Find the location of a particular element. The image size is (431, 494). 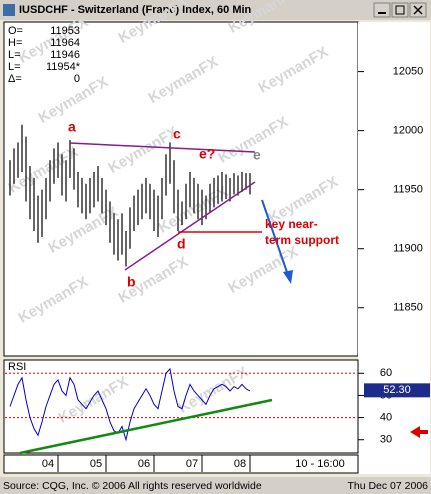

support-label: term support is located at coordinates (302, 240).